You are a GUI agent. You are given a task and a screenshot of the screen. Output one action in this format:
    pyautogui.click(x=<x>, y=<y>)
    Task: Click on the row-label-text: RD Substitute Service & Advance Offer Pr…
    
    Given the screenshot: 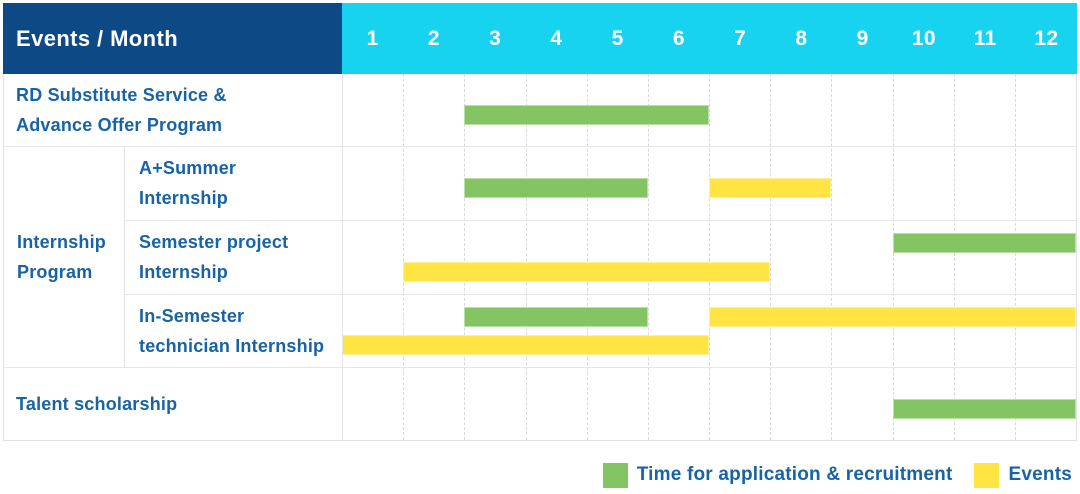 What is the action you would take?
    pyautogui.click(x=121, y=110)
    